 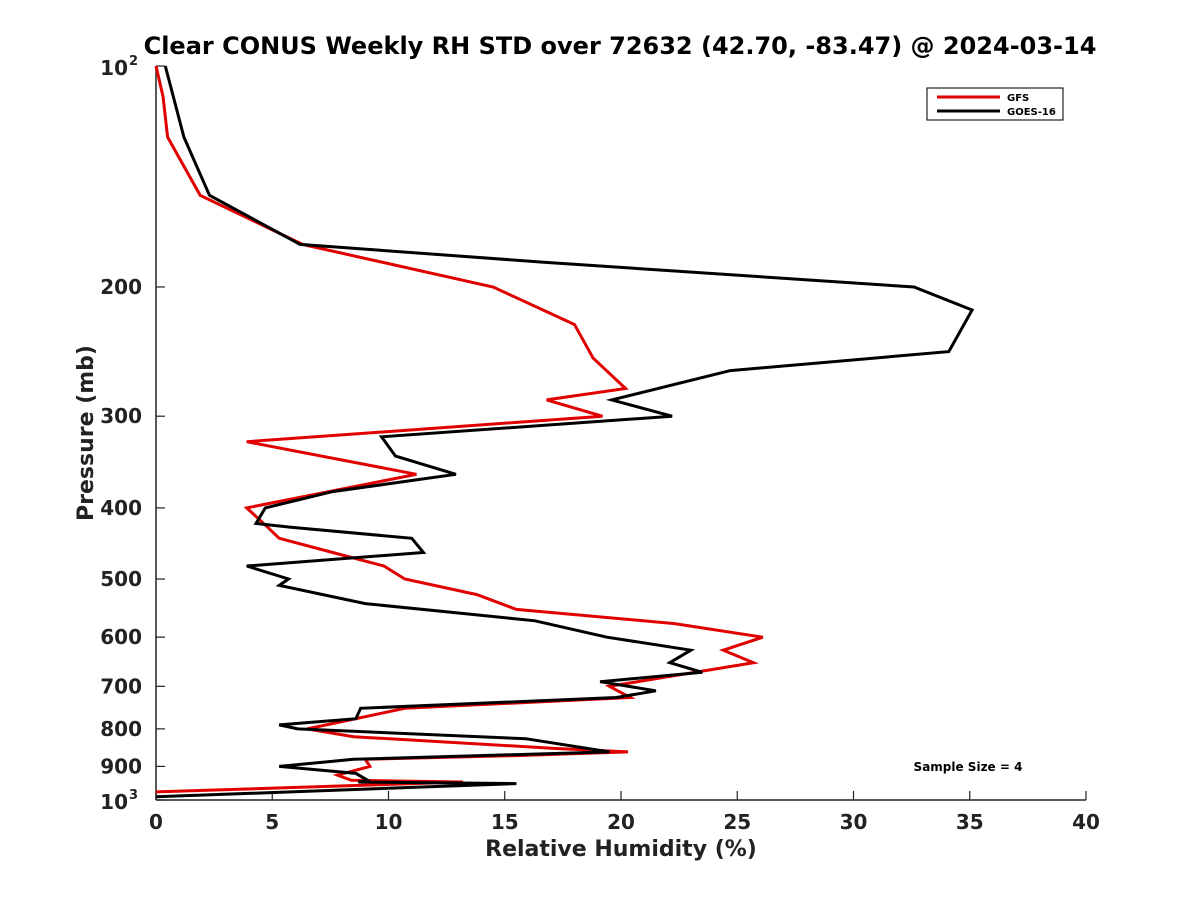 What do you see at coordinates (389, 822) in the screenshot?
I see `x-tick-label: 10` at bounding box center [389, 822].